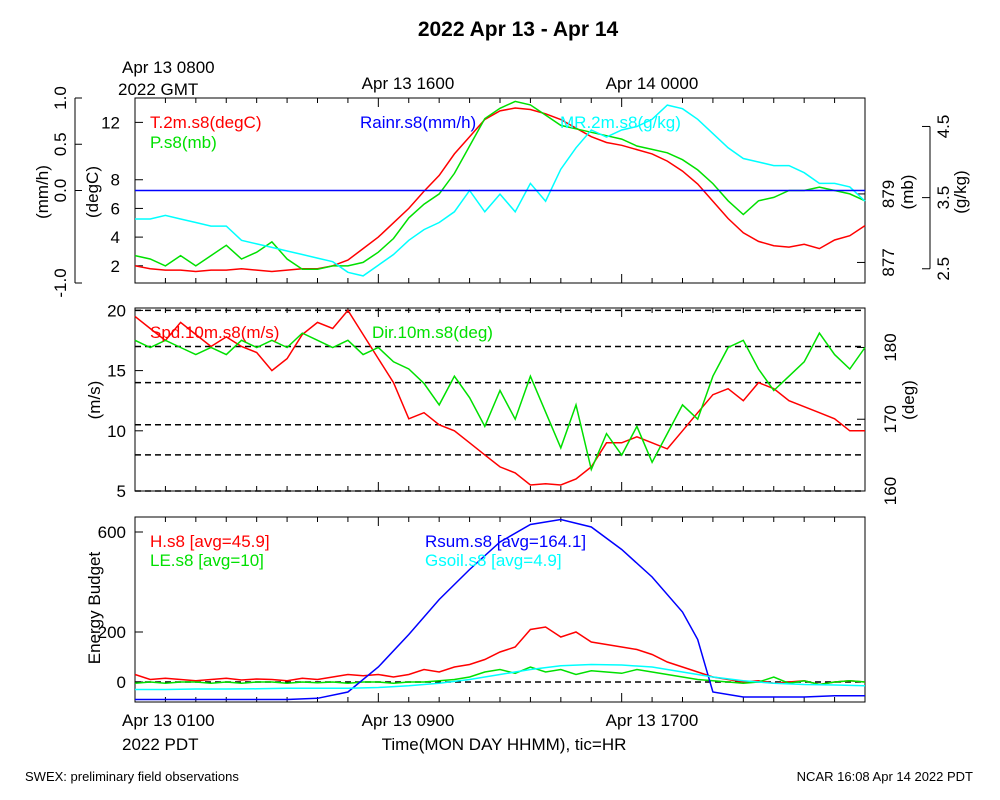 Image resolution: width=1000 pixels, height=800 pixels. I want to click on y-tick-label: 4, so click(115, 237).